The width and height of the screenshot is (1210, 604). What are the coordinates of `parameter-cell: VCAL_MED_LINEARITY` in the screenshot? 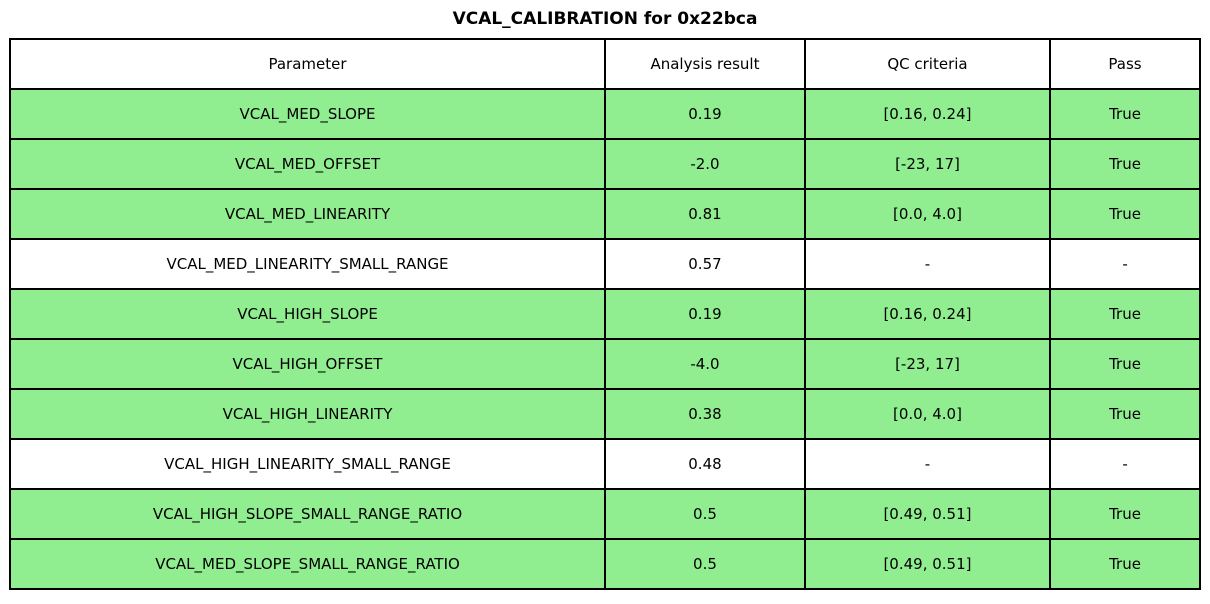 It's located at (307, 214).